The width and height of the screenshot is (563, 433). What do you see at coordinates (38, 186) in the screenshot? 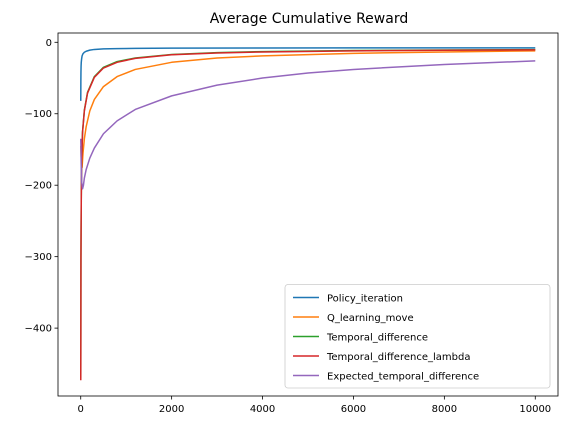
I see `y-tick-label: −200` at bounding box center [38, 186].